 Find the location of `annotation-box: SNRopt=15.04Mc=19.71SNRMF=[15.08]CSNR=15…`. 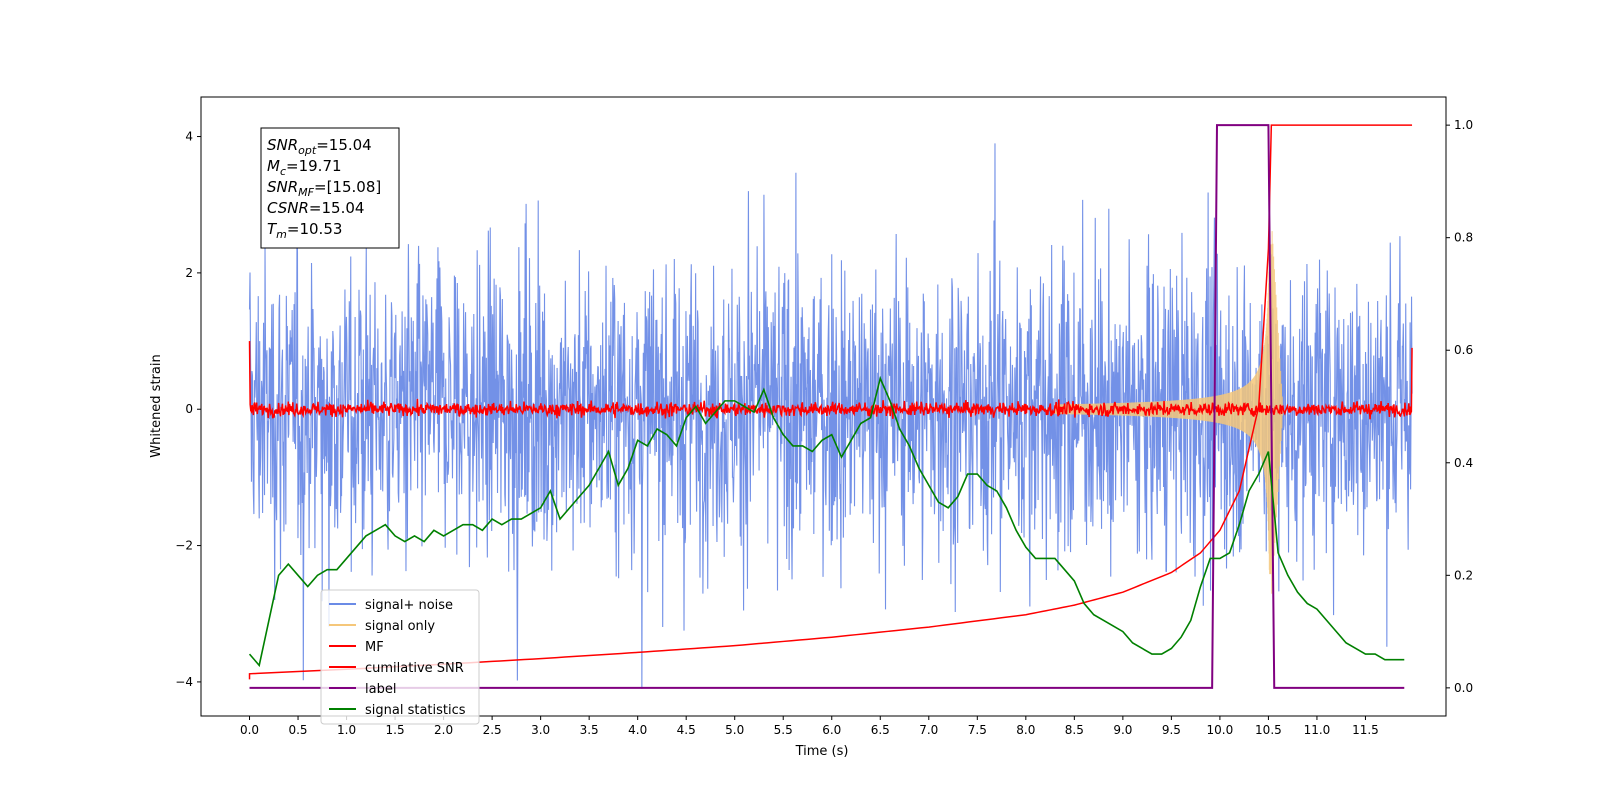

annotation-box: SNRopt=15.04Mc=19.71SNRMF=[15.08]CSNR=15… is located at coordinates (330, 188).